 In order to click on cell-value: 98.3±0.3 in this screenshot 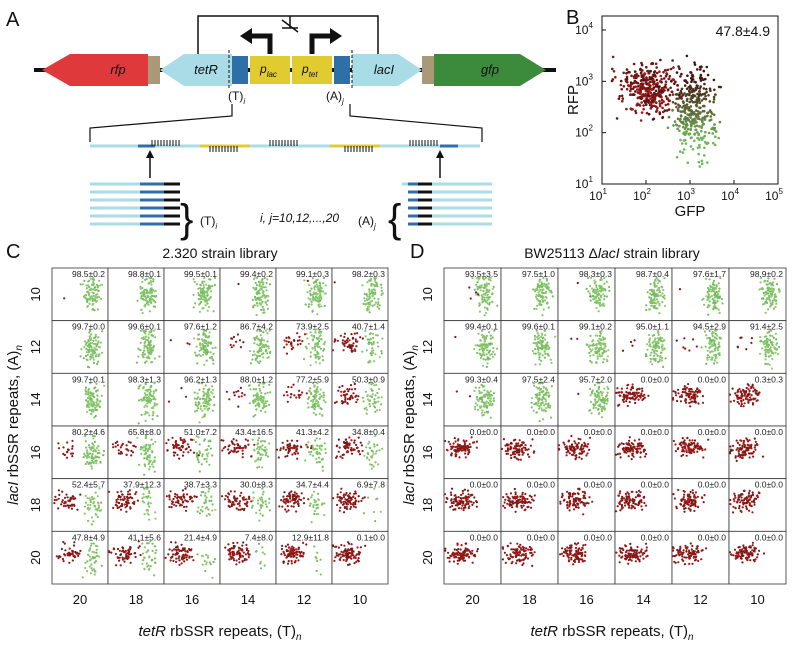, I will do `click(595, 274)`.